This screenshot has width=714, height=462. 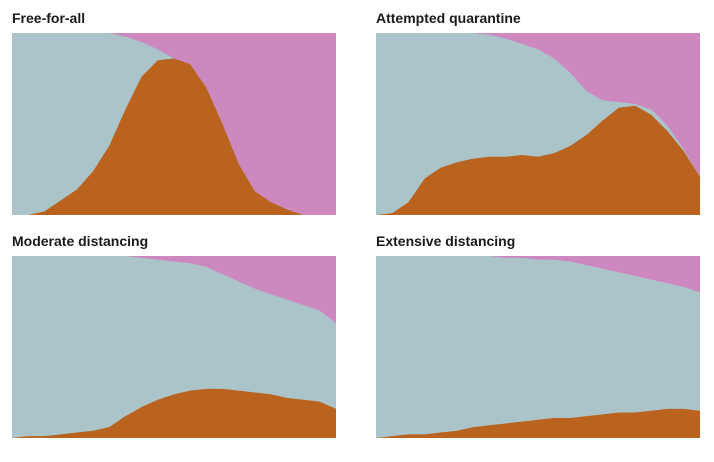 What do you see at coordinates (446, 241) in the screenshot?
I see `chart-title: Extensive distancing` at bounding box center [446, 241].